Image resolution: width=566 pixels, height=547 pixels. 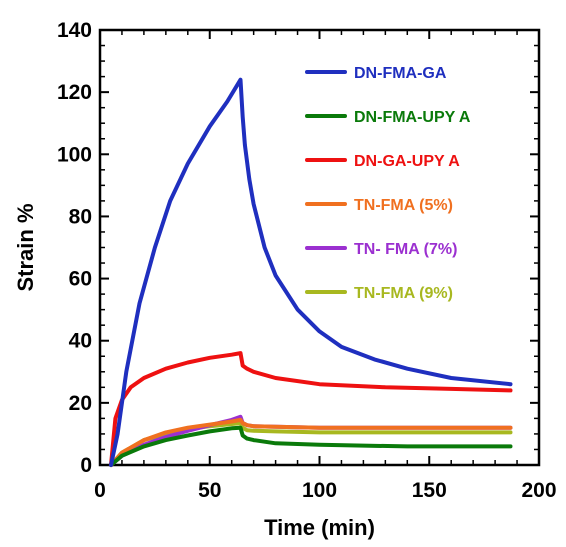 What do you see at coordinates (80, 403) in the screenshot?
I see `y-tick-label: 20` at bounding box center [80, 403].